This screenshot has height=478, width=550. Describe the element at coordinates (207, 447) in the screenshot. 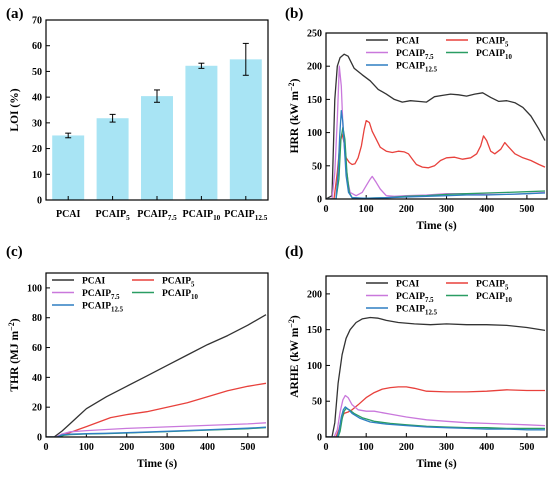

I see `panel-c-xtick-label: 400` at that location.